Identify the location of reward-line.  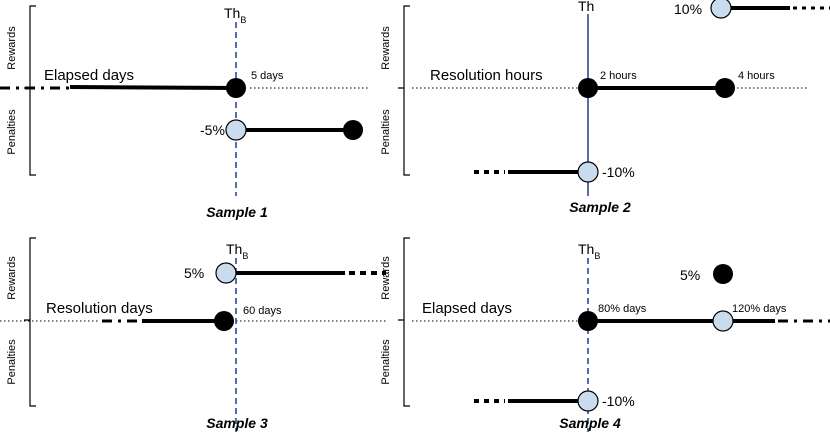
(153, 87).